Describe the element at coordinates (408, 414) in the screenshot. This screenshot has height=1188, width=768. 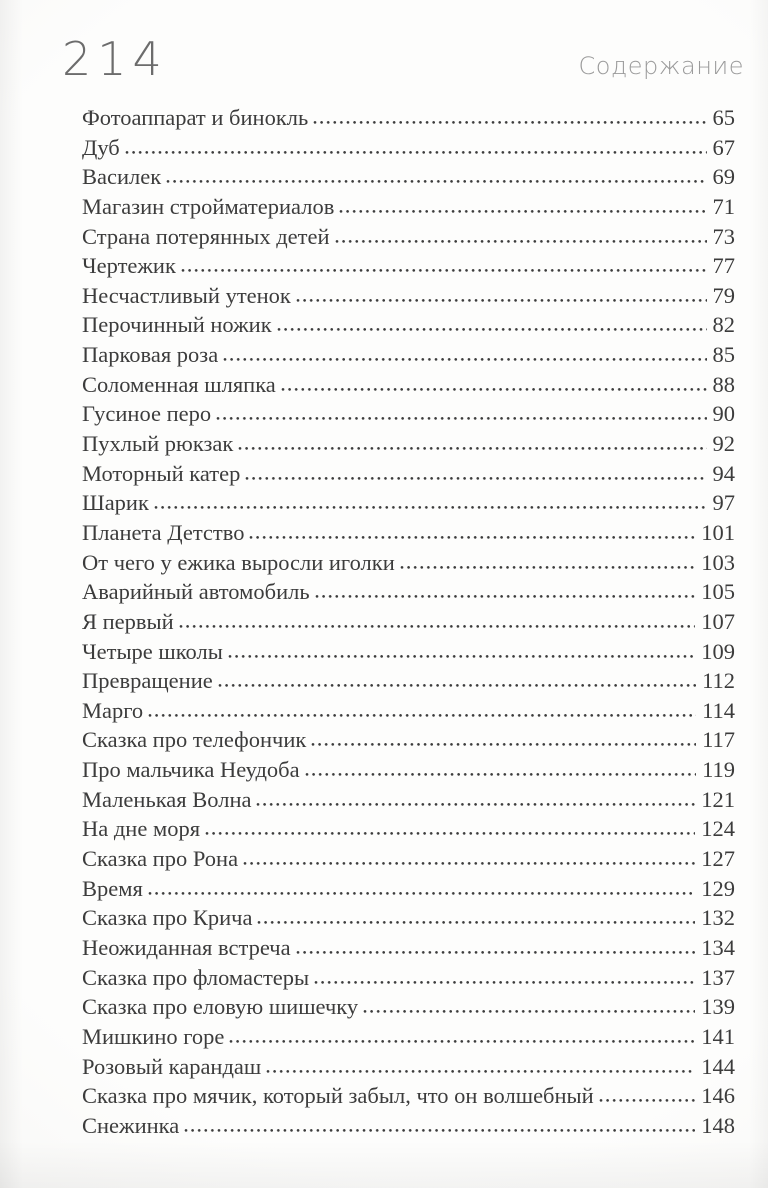
I see `toc-row: Гусиное перо 90` at that location.